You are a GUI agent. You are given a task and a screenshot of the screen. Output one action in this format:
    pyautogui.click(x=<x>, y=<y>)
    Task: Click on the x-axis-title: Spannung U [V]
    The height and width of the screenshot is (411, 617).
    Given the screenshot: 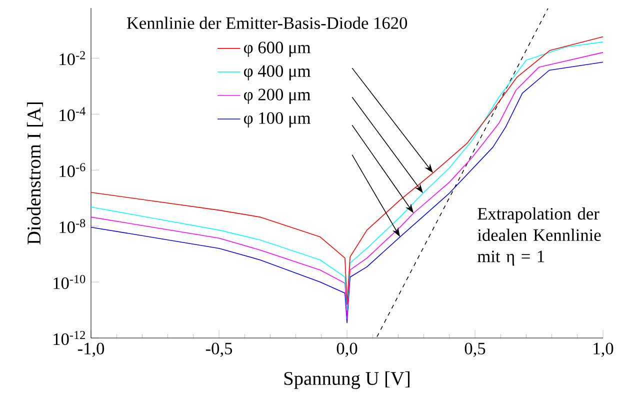 What is the action you would take?
    pyautogui.click(x=347, y=380)
    